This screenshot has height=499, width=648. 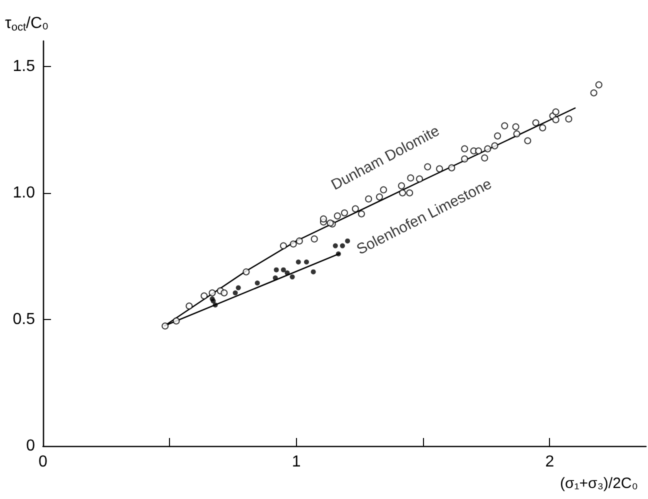 What do you see at coordinates (31, 446) in the screenshot?
I see `y-tick-label: 0` at bounding box center [31, 446].